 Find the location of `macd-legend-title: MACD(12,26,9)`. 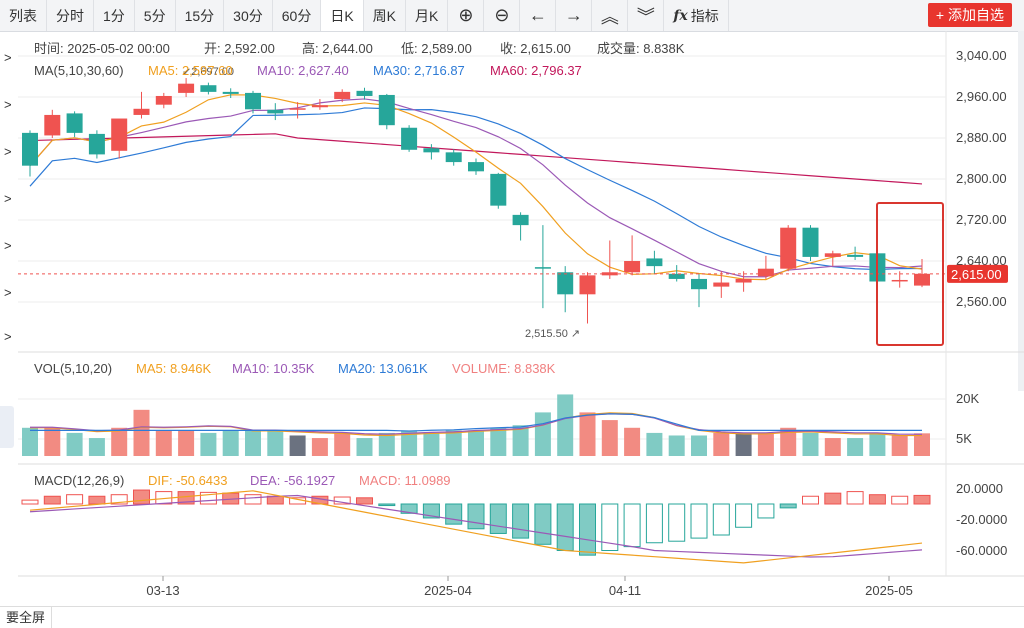

macd-legend-title: MACD(12,26,9) is located at coordinates (79, 480).